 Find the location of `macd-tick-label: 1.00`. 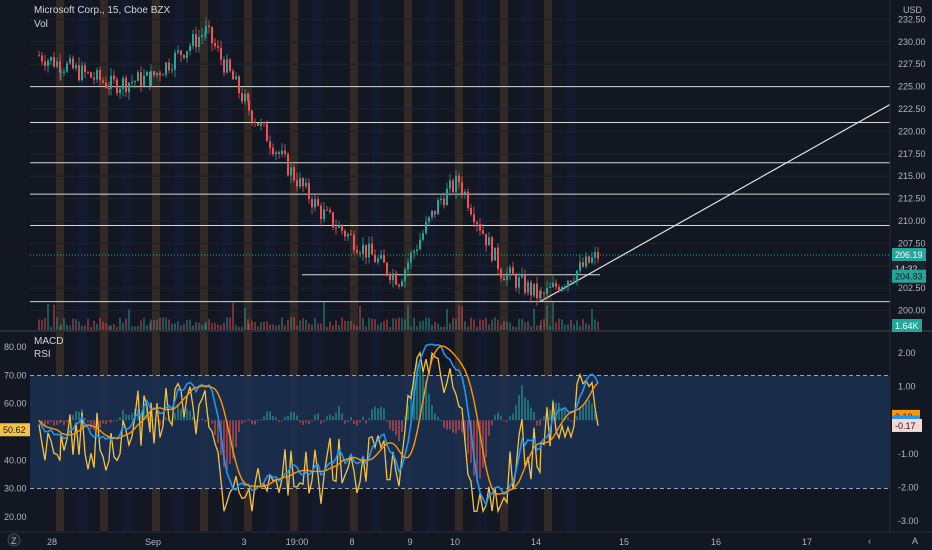

macd-tick-label: 1.00 is located at coordinates (907, 387).